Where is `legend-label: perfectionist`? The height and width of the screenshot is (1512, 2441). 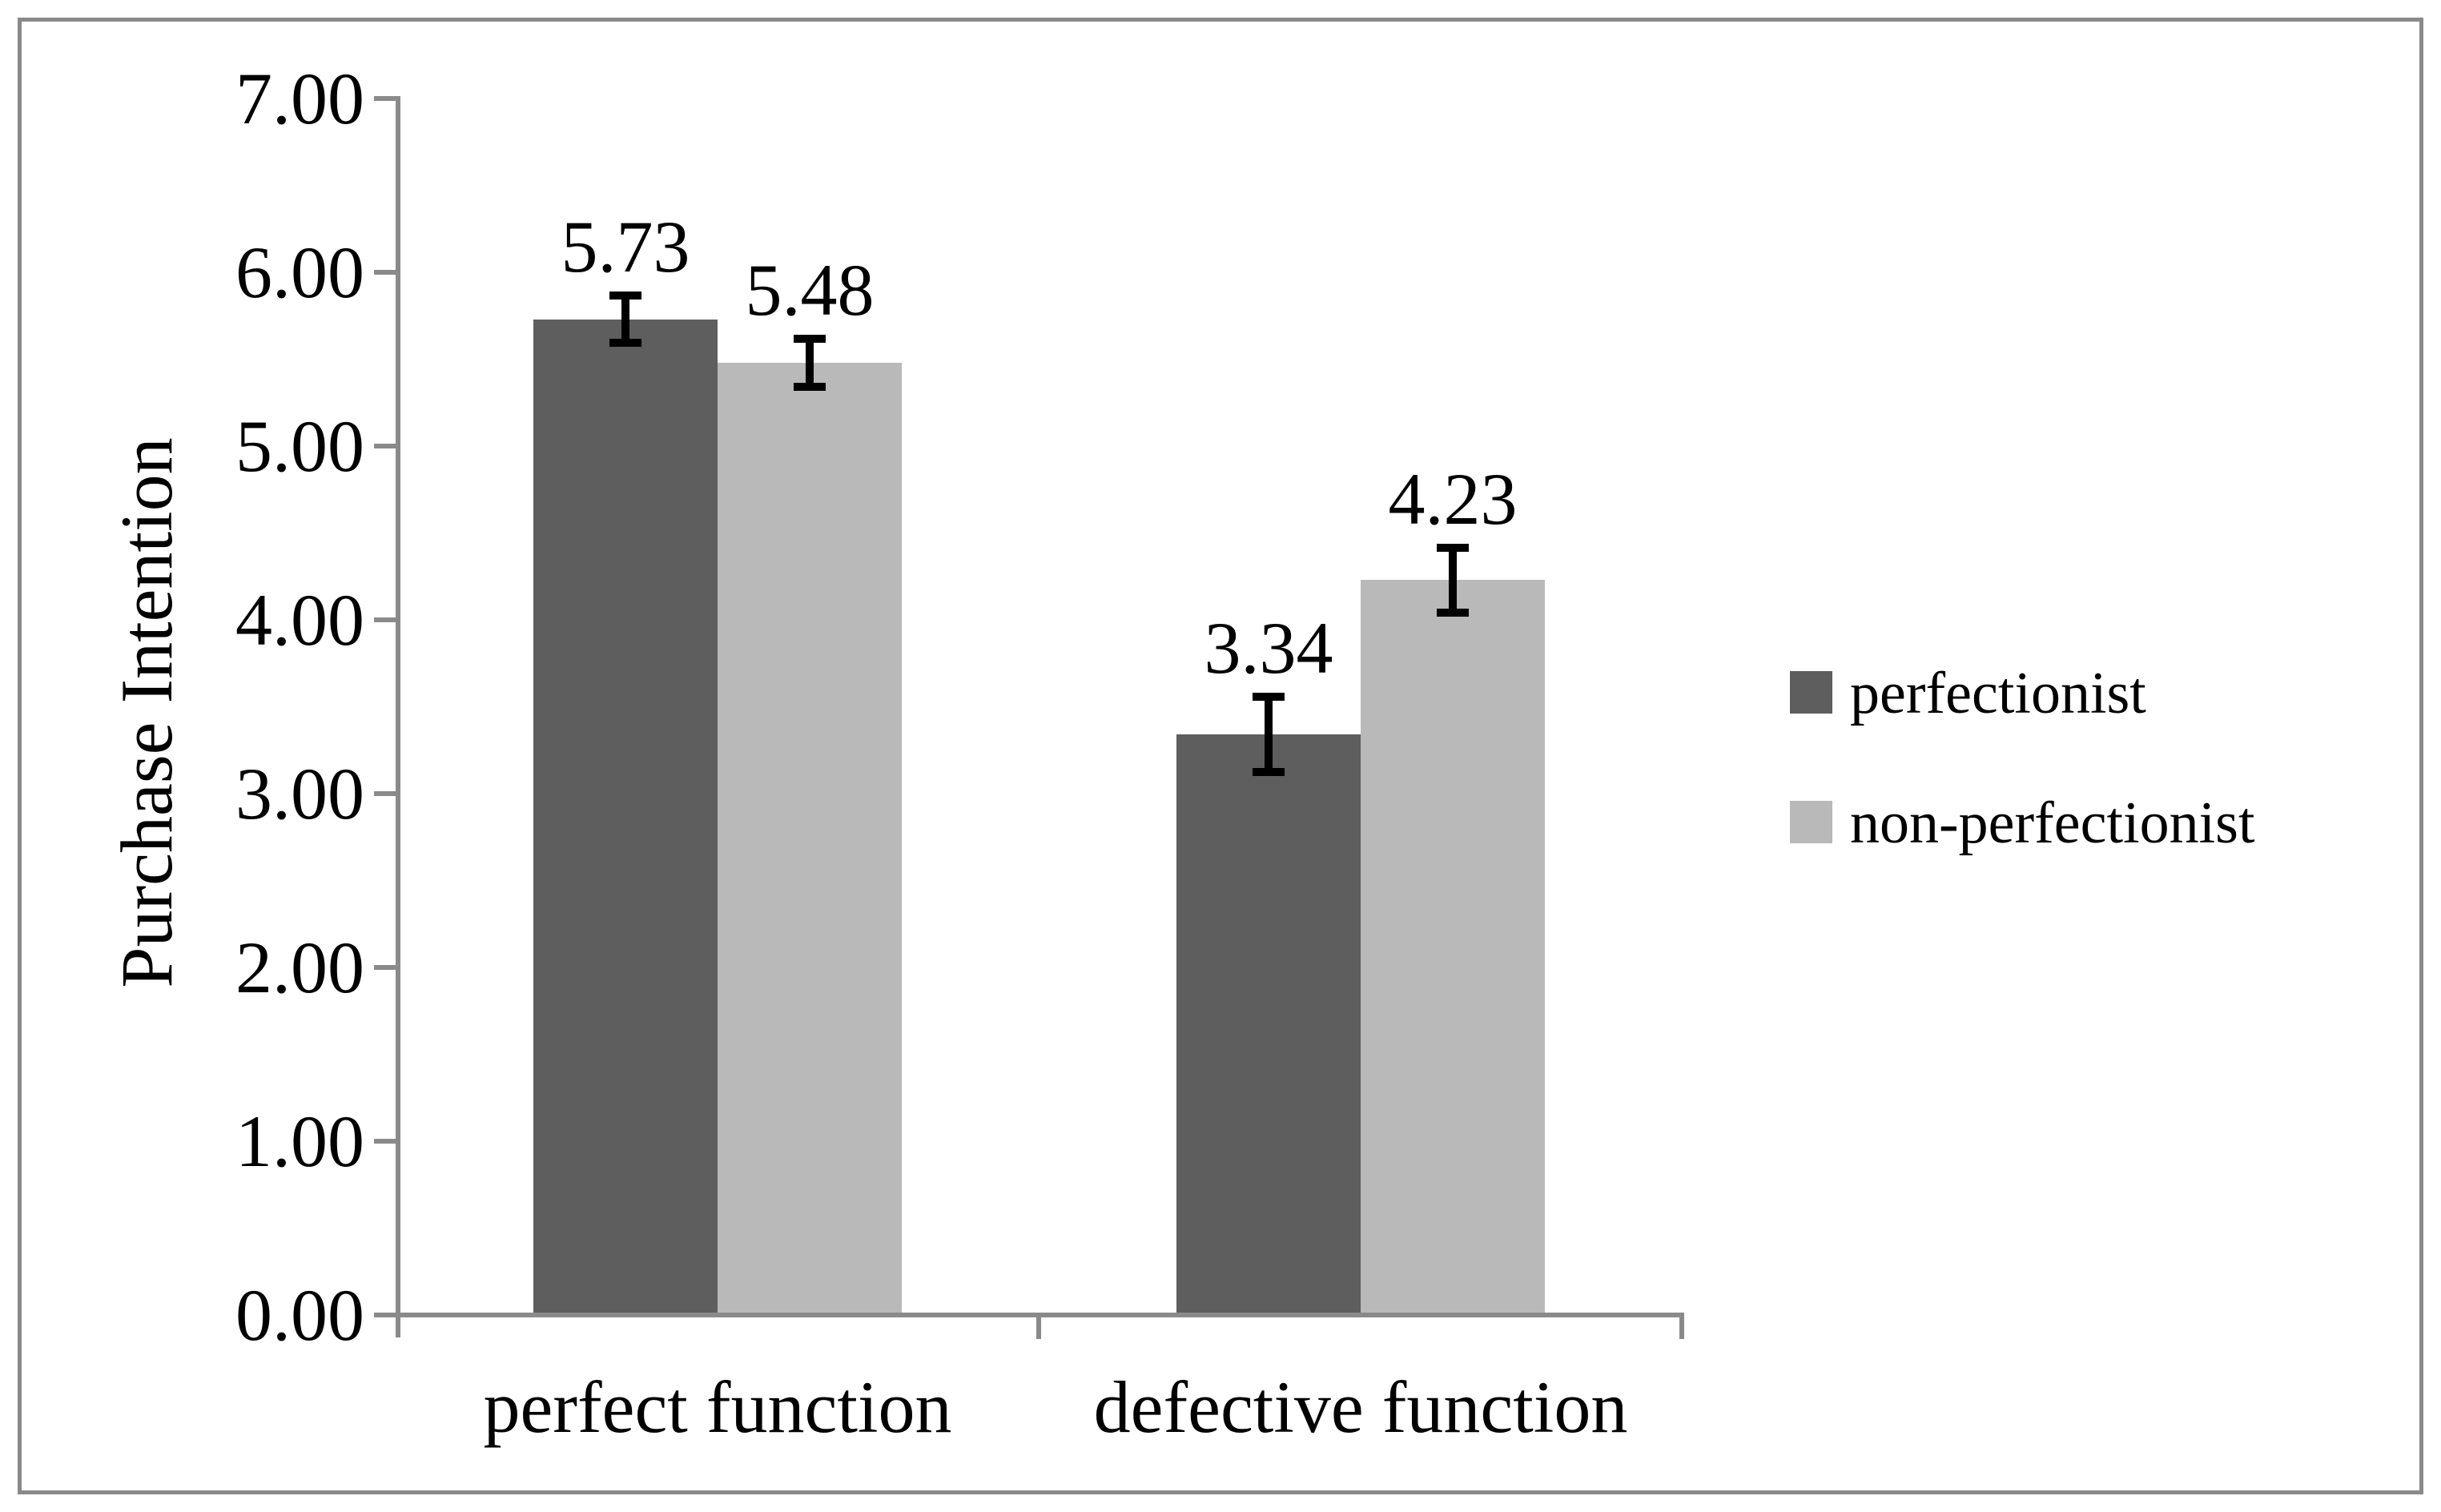 legend-label: perfectionist is located at coordinates (1998, 693).